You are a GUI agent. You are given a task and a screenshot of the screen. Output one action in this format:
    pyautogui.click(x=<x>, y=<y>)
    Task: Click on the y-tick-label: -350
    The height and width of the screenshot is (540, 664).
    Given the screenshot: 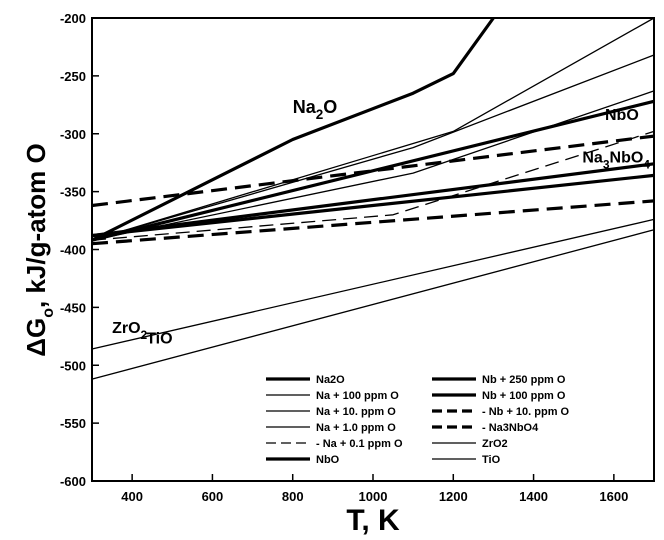 What is the action you would take?
    pyautogui.click(x=73, y=192)
    